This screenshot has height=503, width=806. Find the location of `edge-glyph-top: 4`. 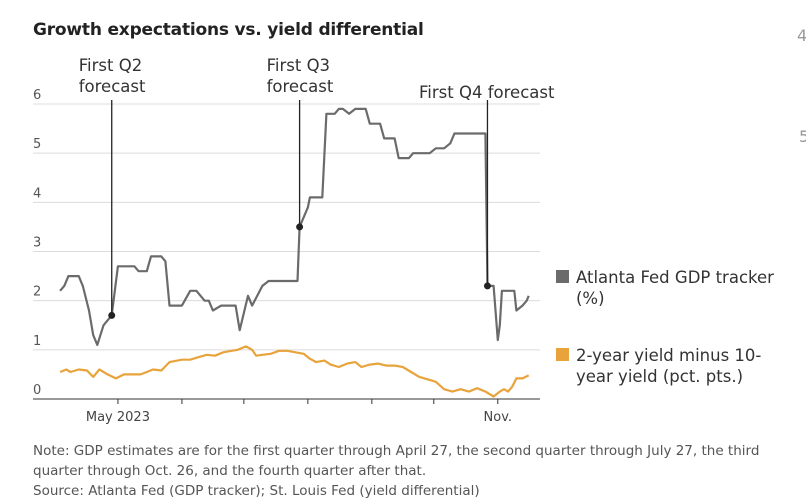

edge-glyph-top: 4 is located at coordinates (801, 35).